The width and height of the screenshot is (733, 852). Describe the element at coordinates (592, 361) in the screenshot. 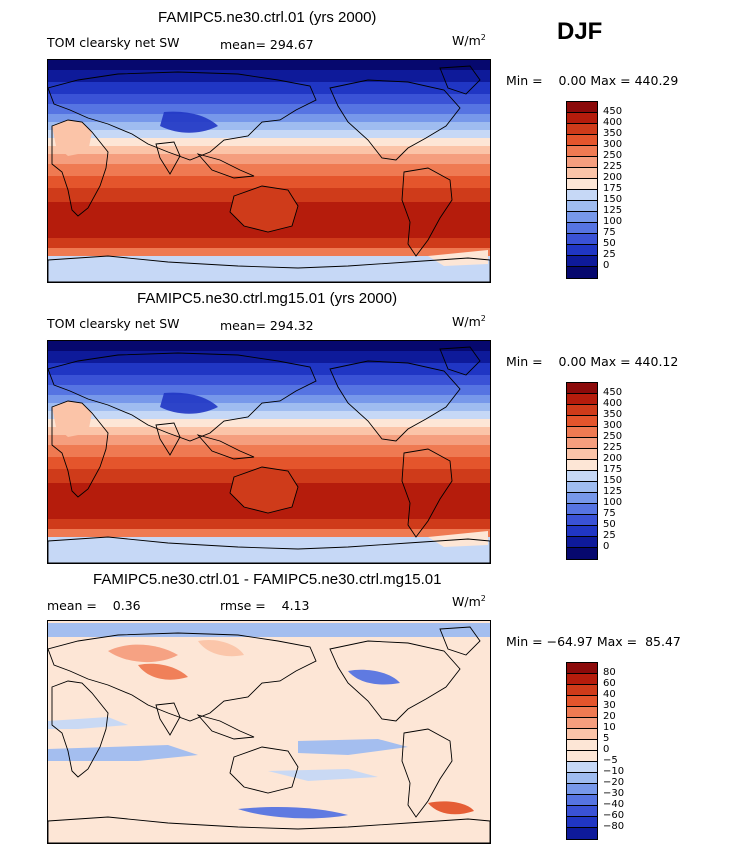

I see `panel-2-minmax: Min = 0.00 Max = 440.12` at that location.